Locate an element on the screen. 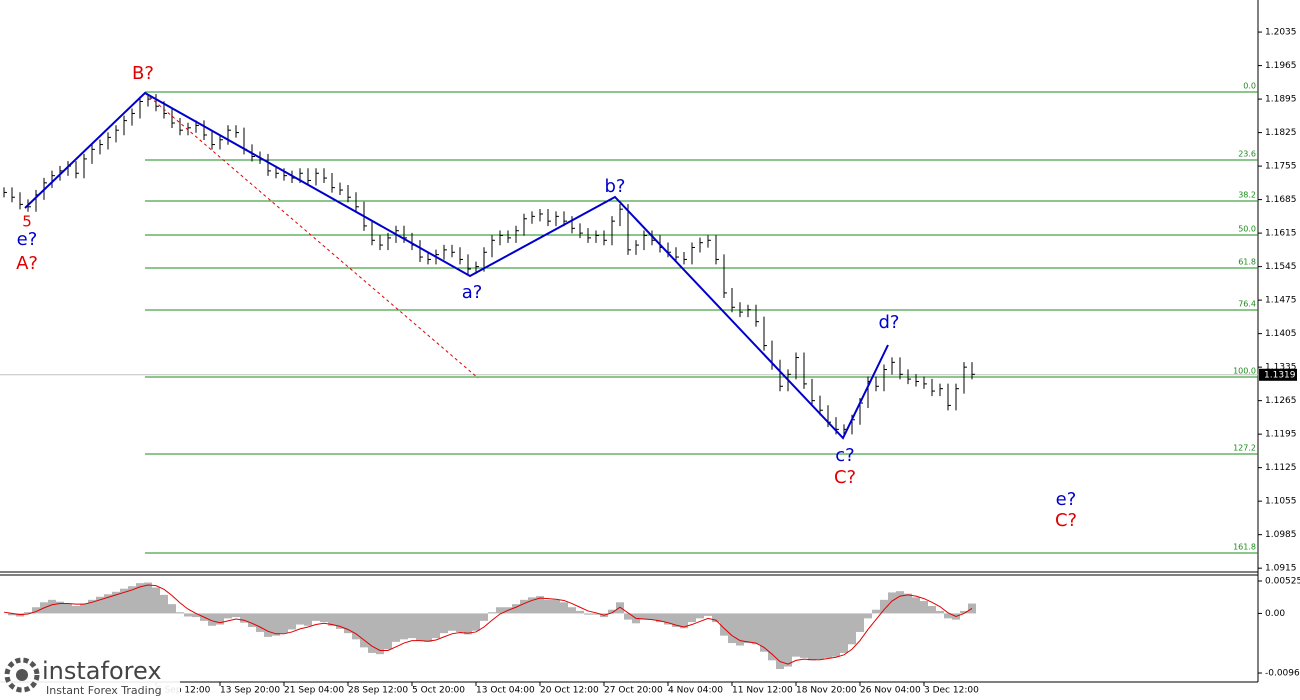  fib-label: 38.2 is located at coordinates (1247, 195).